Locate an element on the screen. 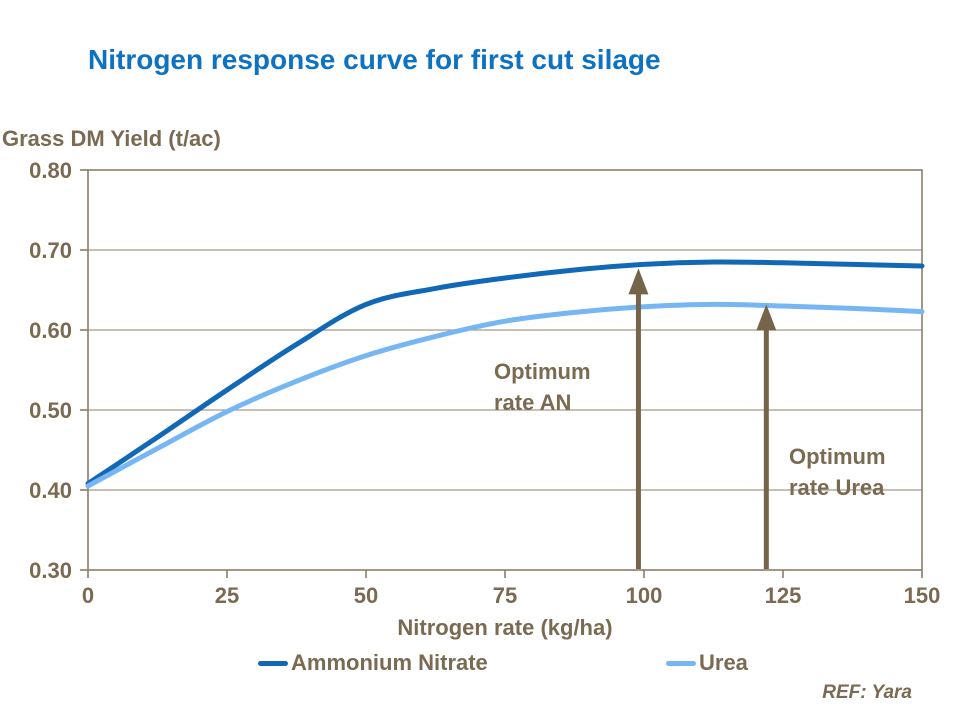 This screenshot has width=960, height=720. legend-label-ammonium-nitrate: Ammonium Nitrate is located at coordinates (389, 662).